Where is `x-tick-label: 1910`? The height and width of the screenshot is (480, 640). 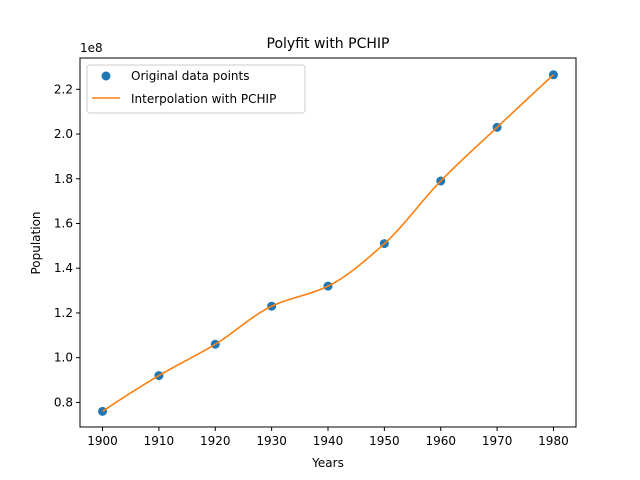
x-tick-label: 1910 is located at coordinates (159, 441).